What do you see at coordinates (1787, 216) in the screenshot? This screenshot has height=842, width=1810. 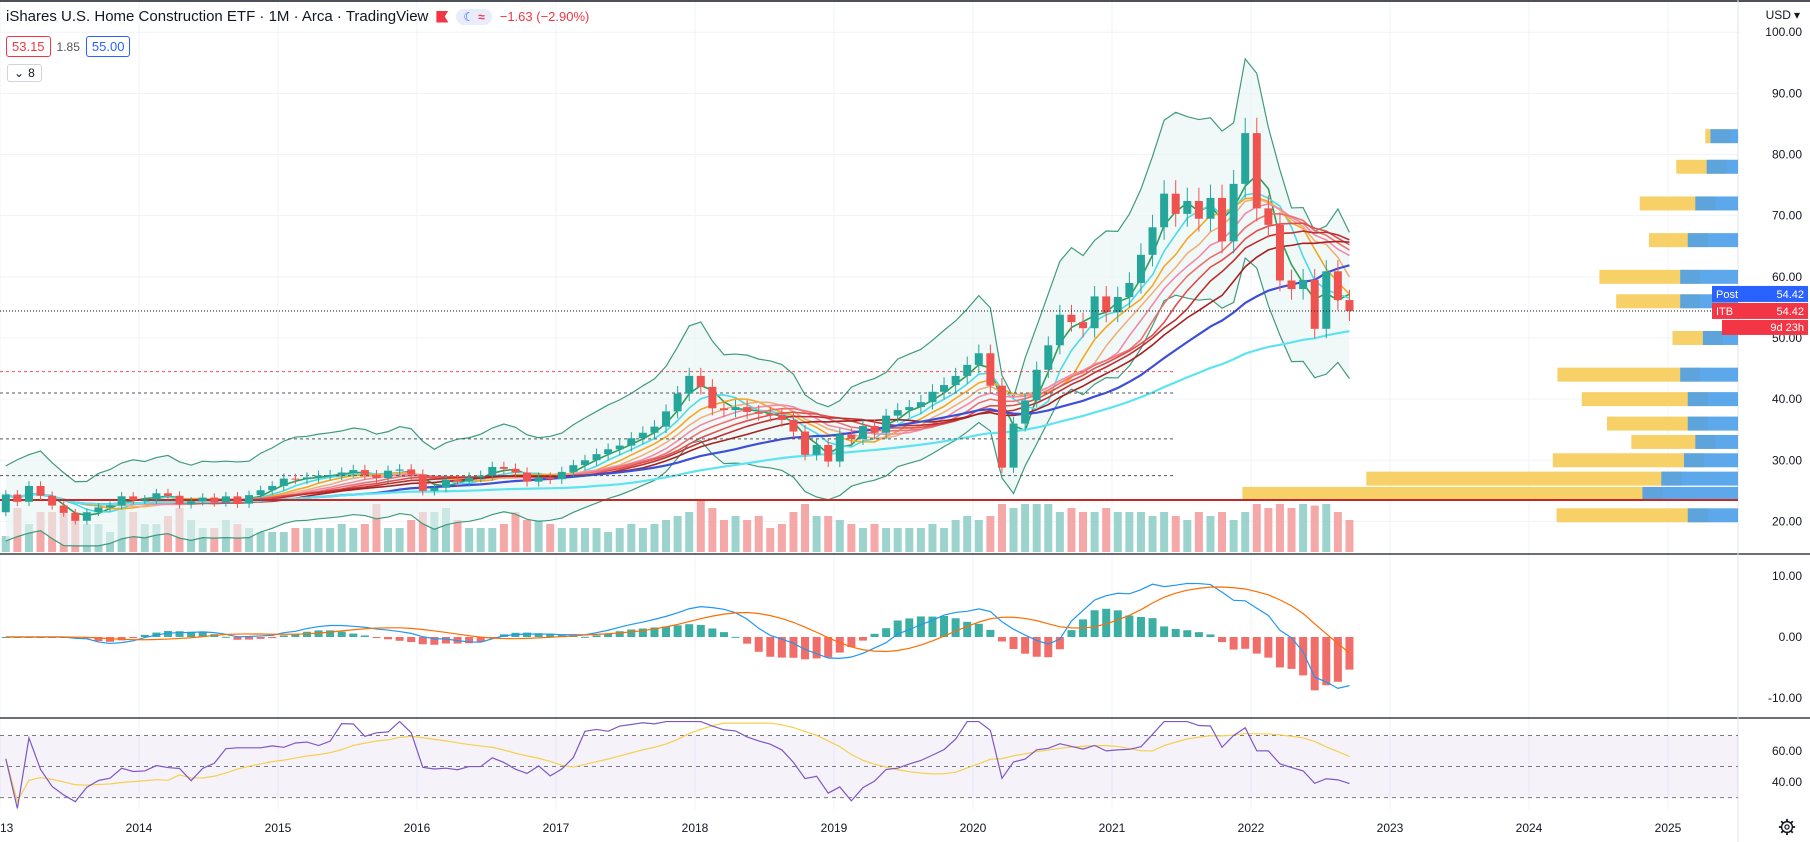 I see `price-axis-label: 70.00` at bounding box center [1787, 216].